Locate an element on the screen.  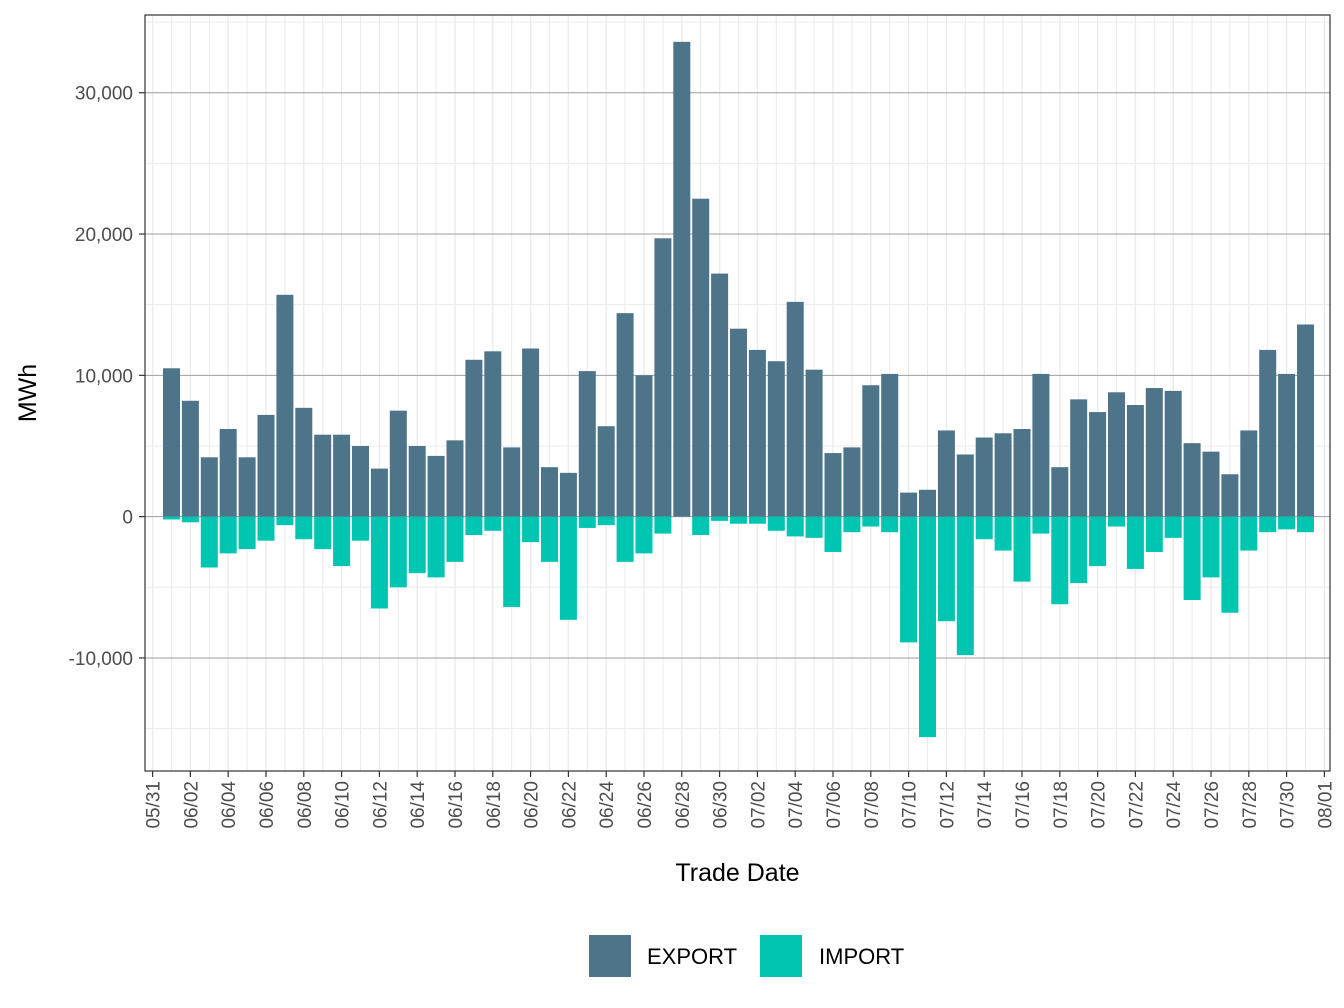
x-tick-label: 06/14 is located at coordinates (418, 805).